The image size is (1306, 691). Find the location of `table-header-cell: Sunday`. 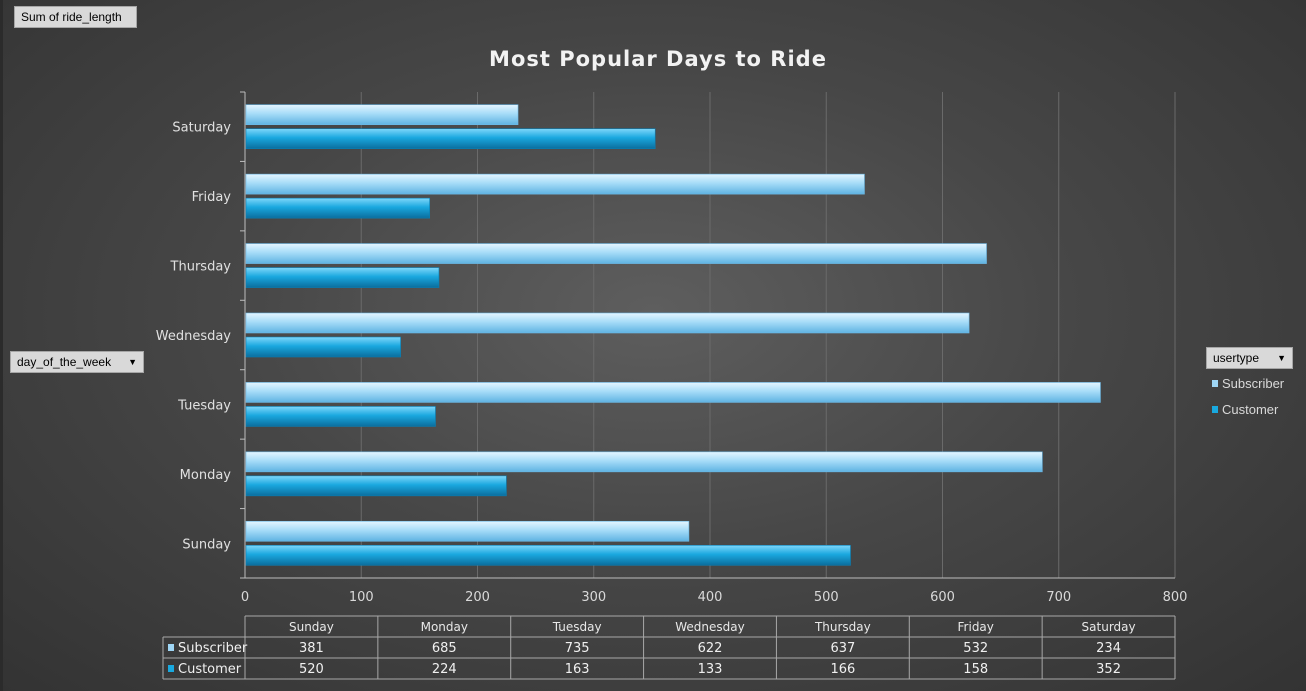

table-header-cell: Sunday is located at coordinates (311, 627).